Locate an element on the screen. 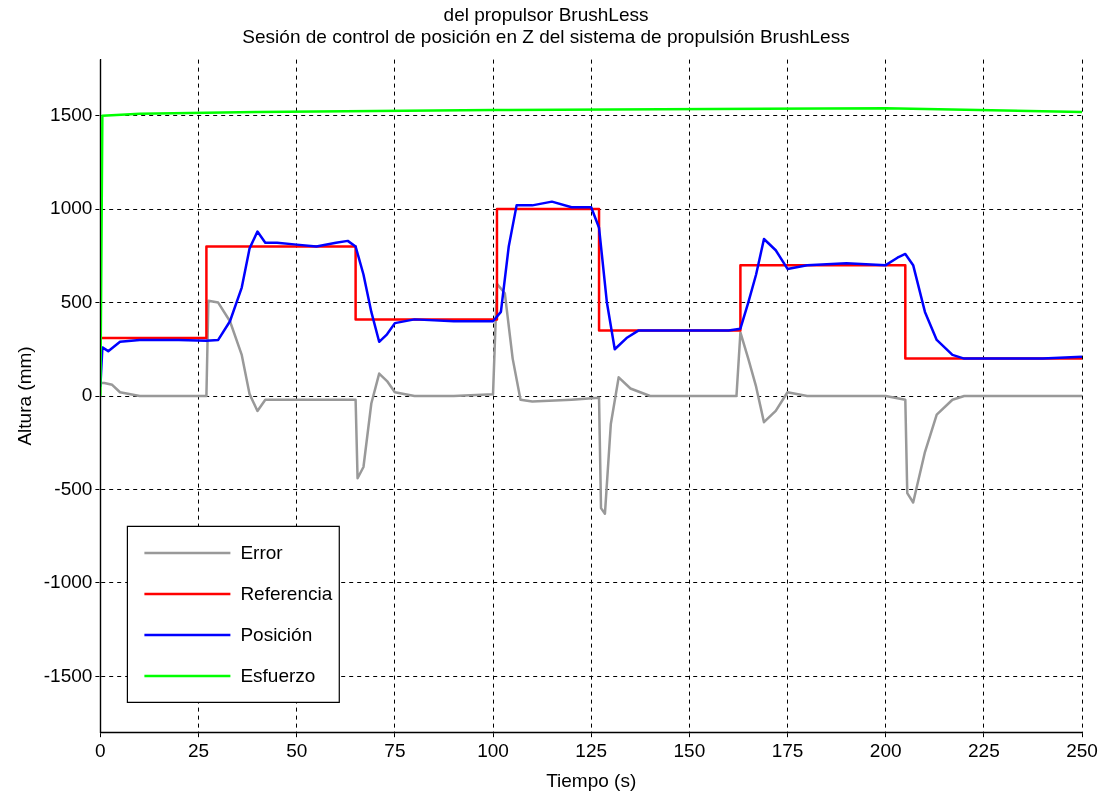 This screenshot has width=1116, height=805. y-tick-label: -500 is located at coordinates (73, 488).